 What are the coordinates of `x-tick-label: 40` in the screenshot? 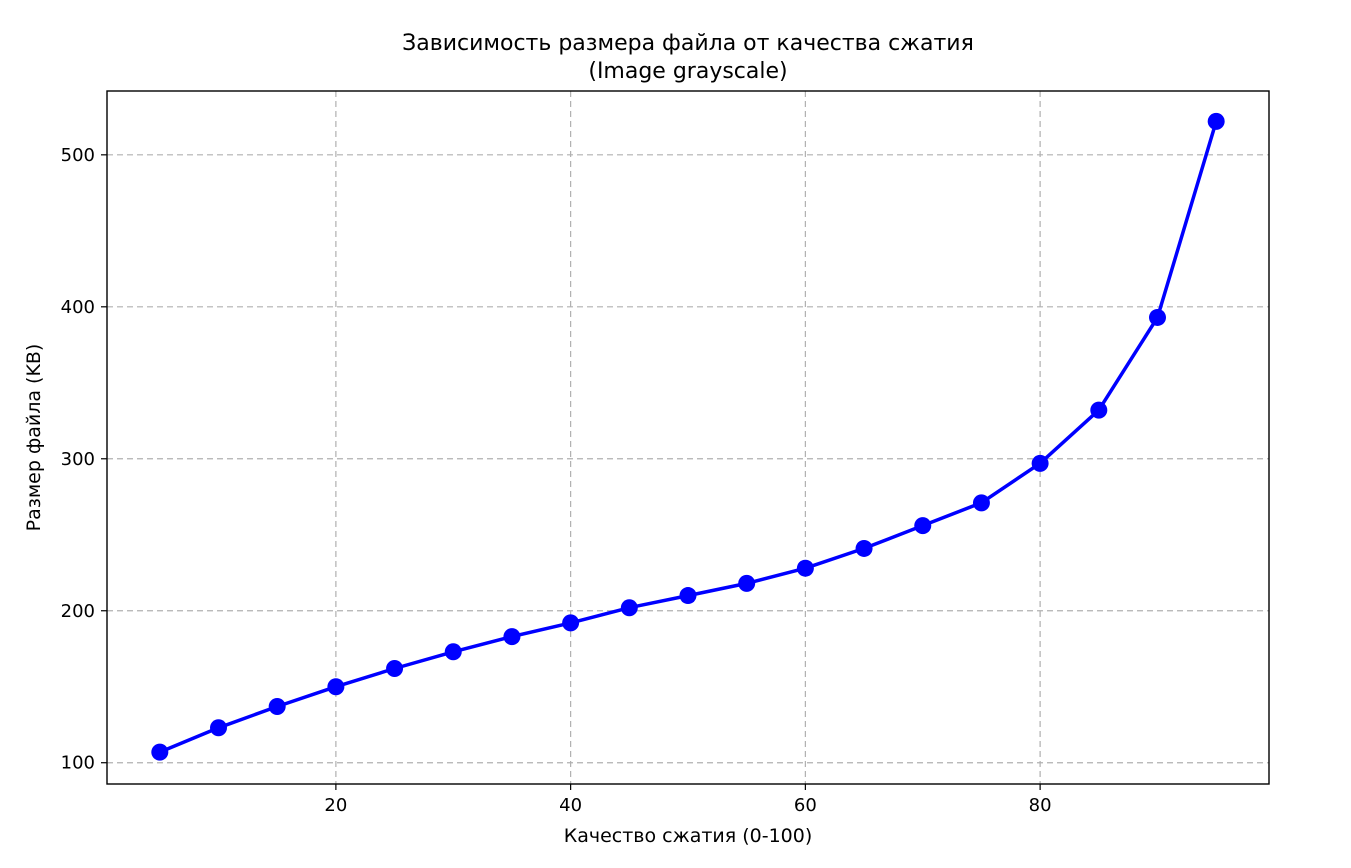 It's located at (570, 805).